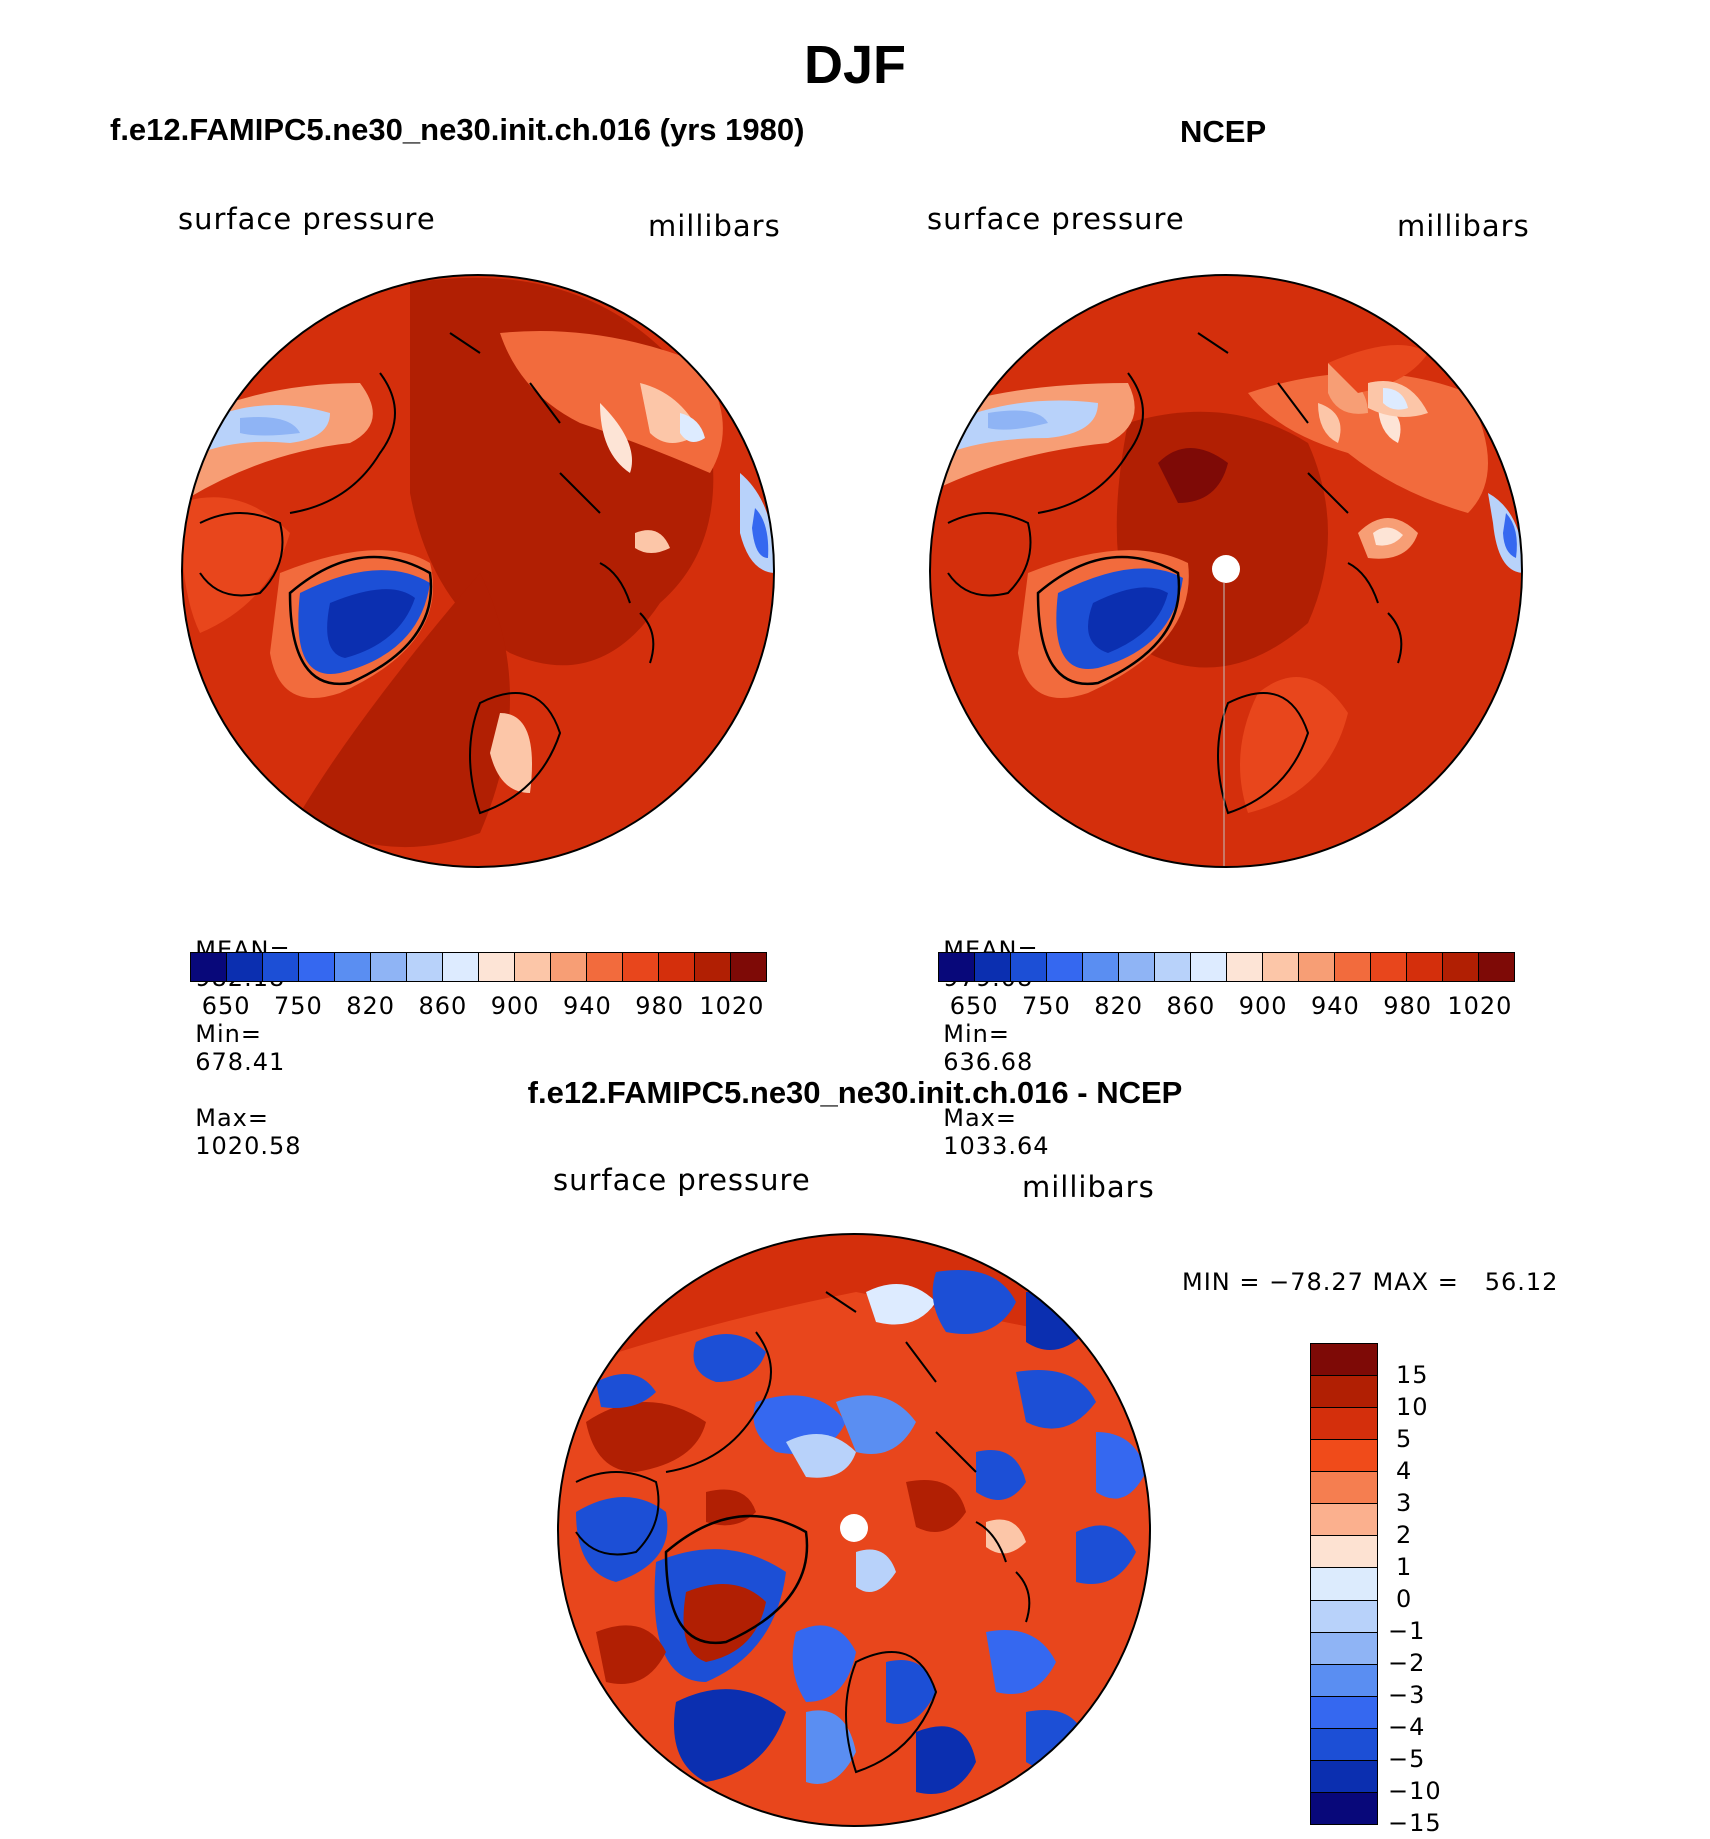 This screenshot has height=1839, width=1710. I want to click on panel-2-max-value: 1033.64, so click(996, 1146).